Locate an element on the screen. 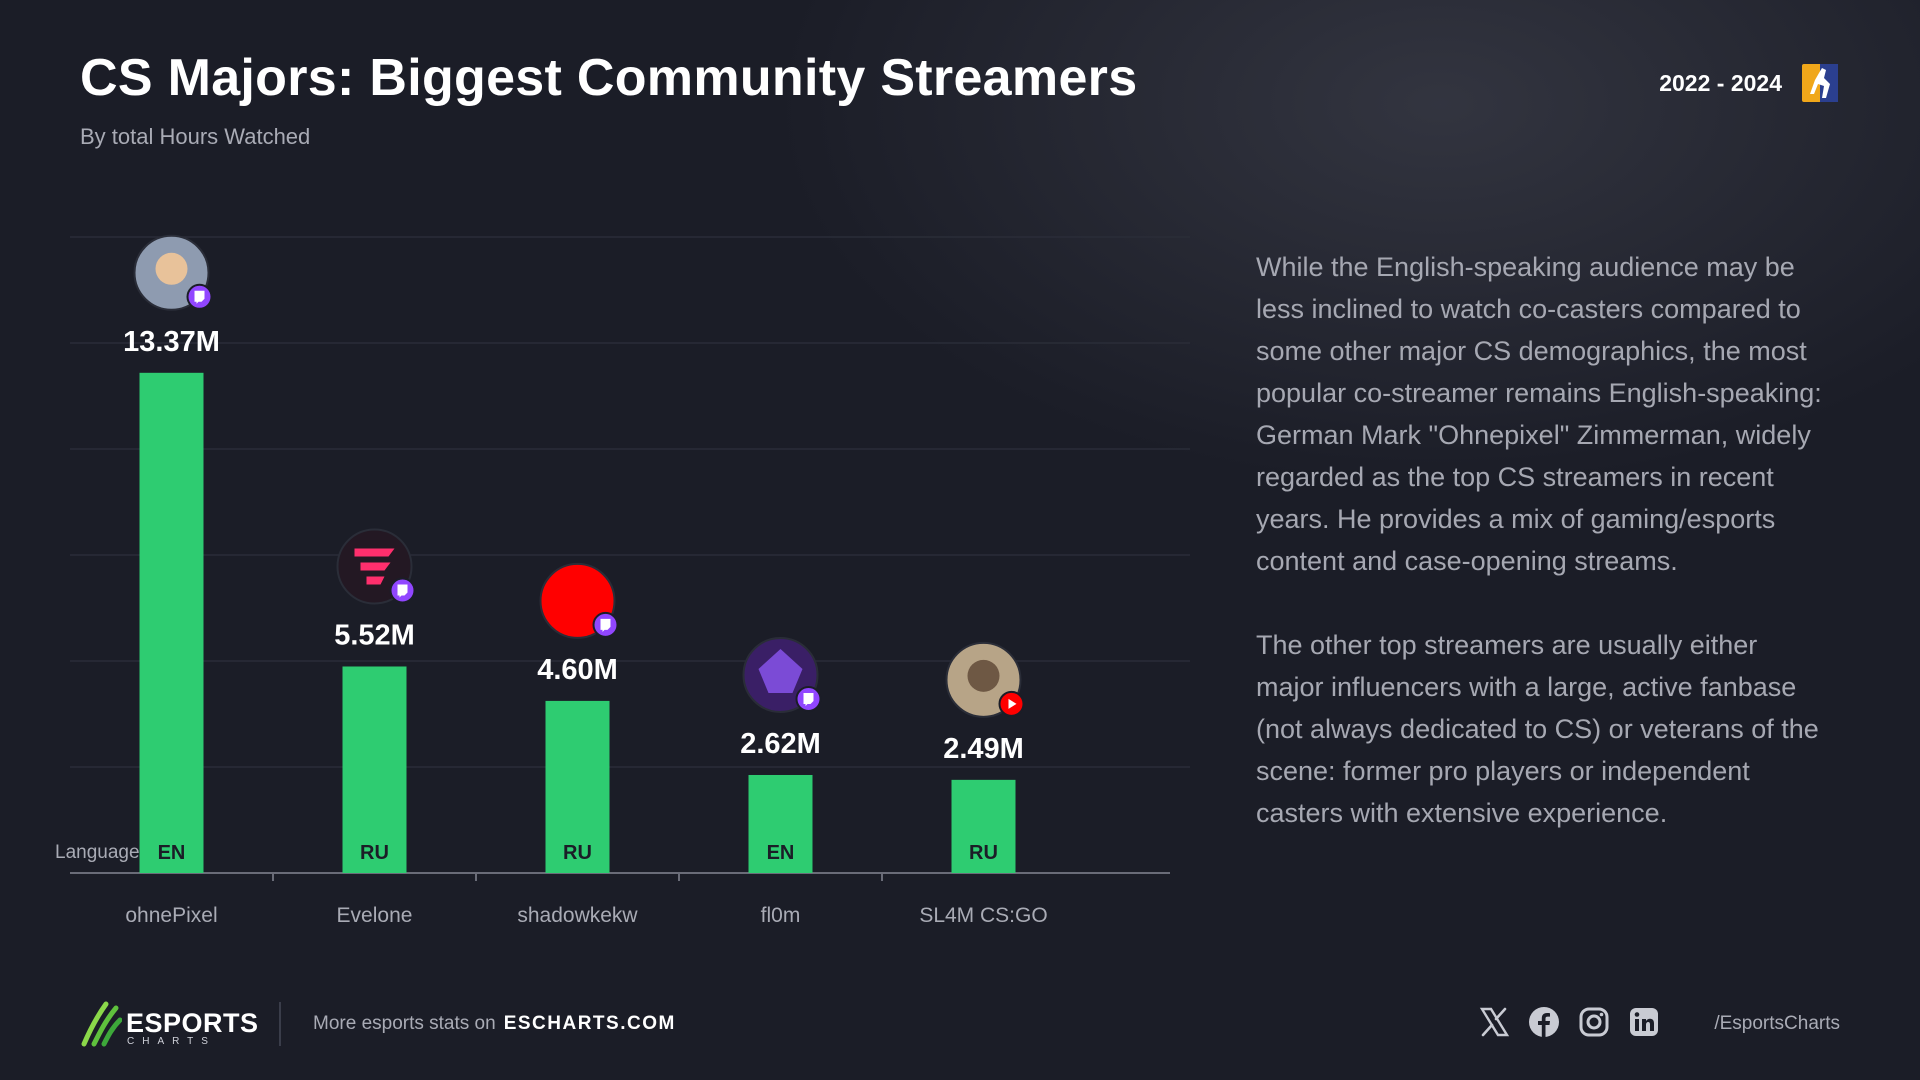 This screenshot has height=1080, width=1920. cs-player-icon is located at coordinates (1820, 83).